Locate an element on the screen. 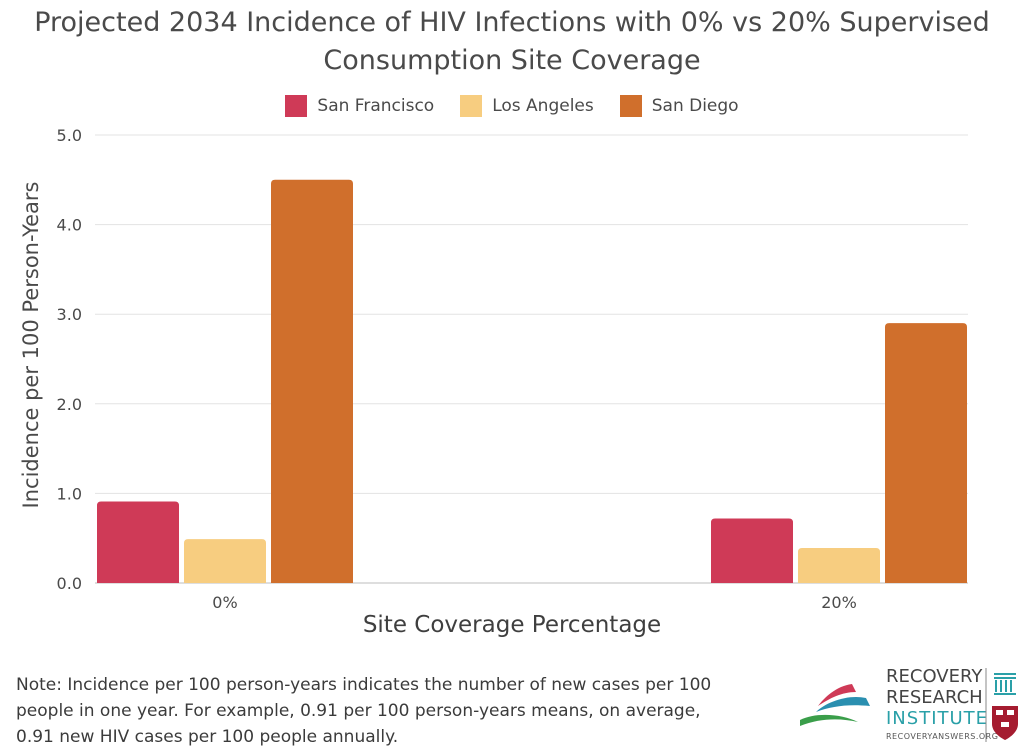 The image size is (1024, 750). y-tick-label: 0.0 is located at coordinates (69, 583).